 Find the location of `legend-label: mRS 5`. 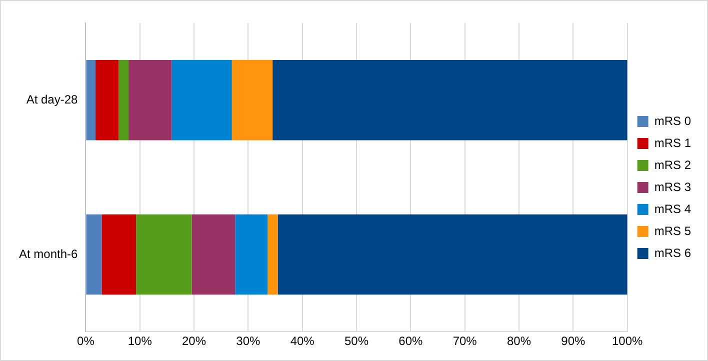

legend-label: mRS 5 is located at coordinates (673, 231).